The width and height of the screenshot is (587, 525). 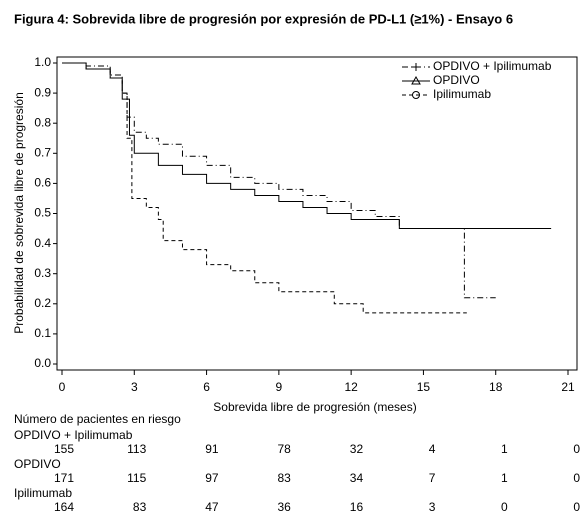 What do you see at coordinates (357, 449) in the screenshot?
I see `at-risk-count: 32` at bounding box center [357, 449].